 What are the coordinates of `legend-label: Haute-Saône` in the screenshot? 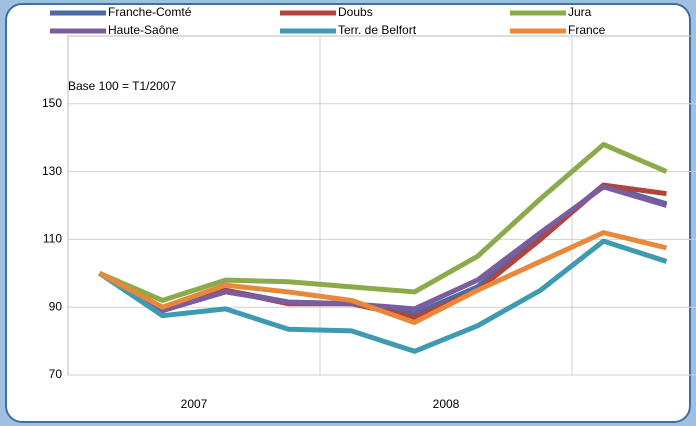 It's located at (143, 30).